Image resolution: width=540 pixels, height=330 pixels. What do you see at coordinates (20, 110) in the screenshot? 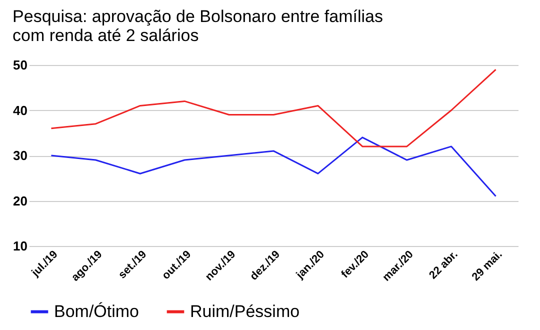
I see `y-tick-label: 40` at bounding box center [20, 110].